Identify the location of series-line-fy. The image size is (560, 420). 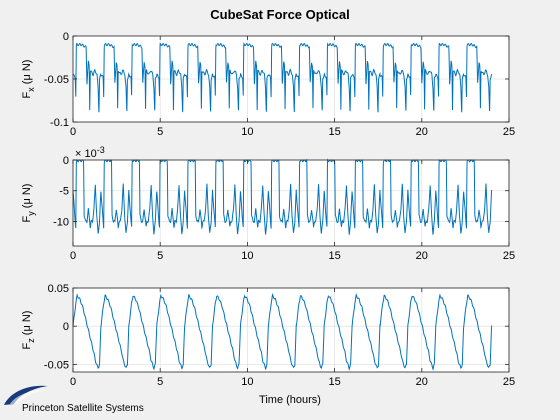
(282, 196).